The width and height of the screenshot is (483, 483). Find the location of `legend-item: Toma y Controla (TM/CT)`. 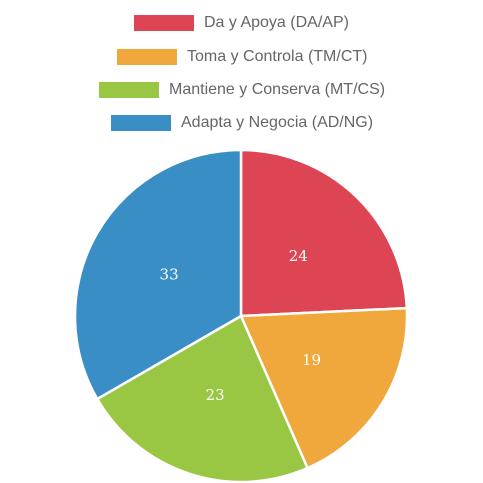

legend-item: Toma y Controla (TM/CT) is located at coordinates (242, 57).